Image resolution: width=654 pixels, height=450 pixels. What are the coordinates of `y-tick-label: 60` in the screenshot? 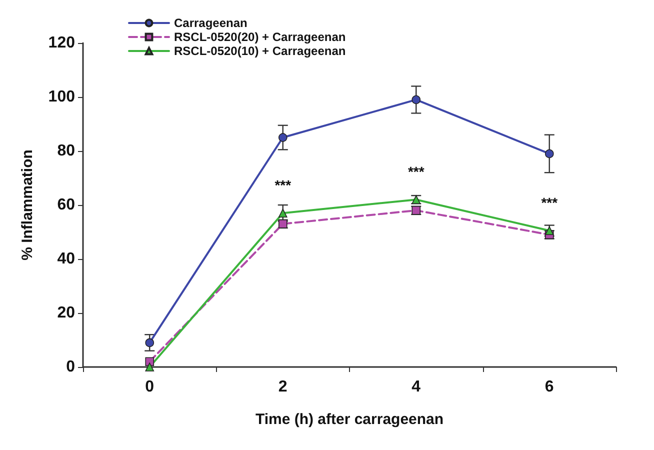 It's located at (66, 205).